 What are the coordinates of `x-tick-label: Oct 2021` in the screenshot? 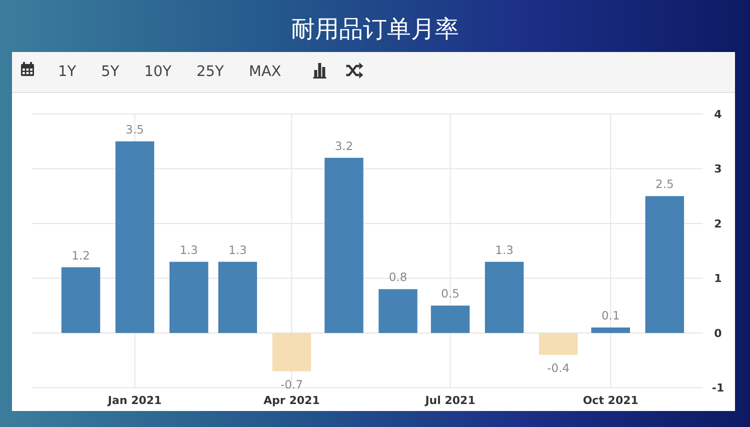 It's located at (610, 400).